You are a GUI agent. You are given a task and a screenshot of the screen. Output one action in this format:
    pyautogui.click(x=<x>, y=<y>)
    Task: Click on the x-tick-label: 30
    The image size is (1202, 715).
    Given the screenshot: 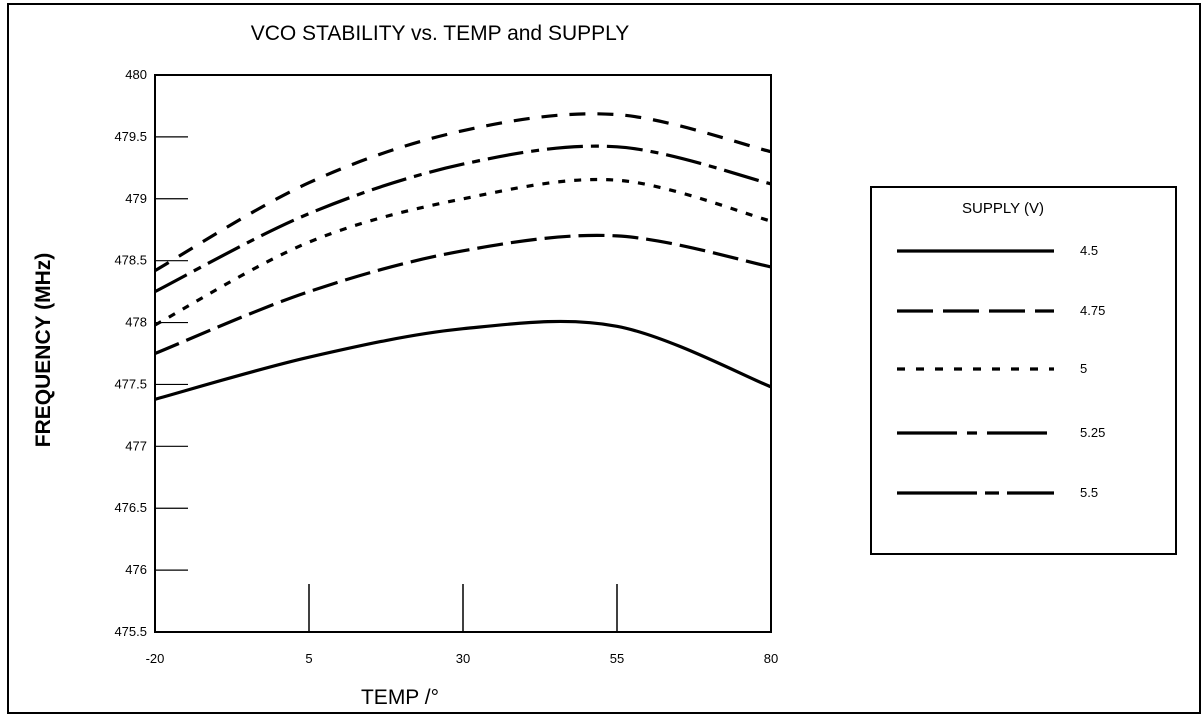 What is the action you would take?
    pyautogui.click(x=463, y=658)
    